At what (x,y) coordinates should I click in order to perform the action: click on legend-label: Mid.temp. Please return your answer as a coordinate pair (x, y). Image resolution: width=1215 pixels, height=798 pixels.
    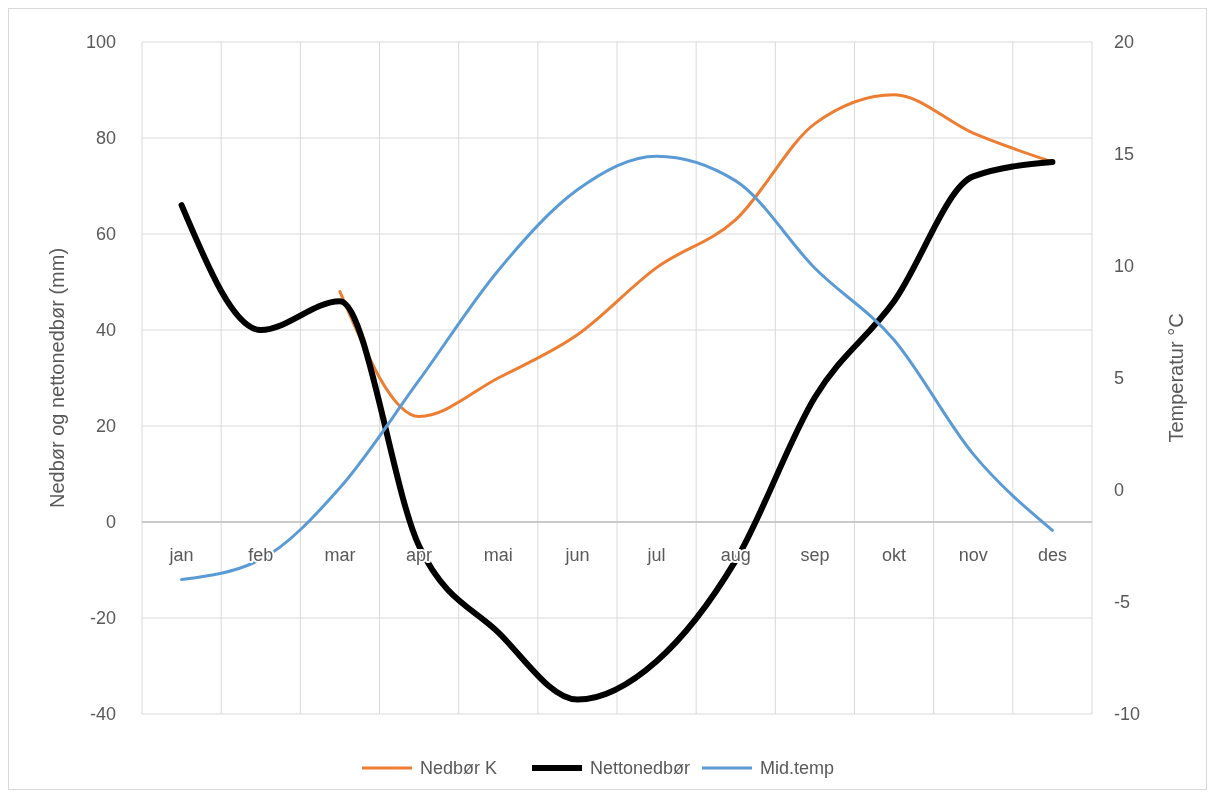
    Looking at the image, I should click on (797, 768).